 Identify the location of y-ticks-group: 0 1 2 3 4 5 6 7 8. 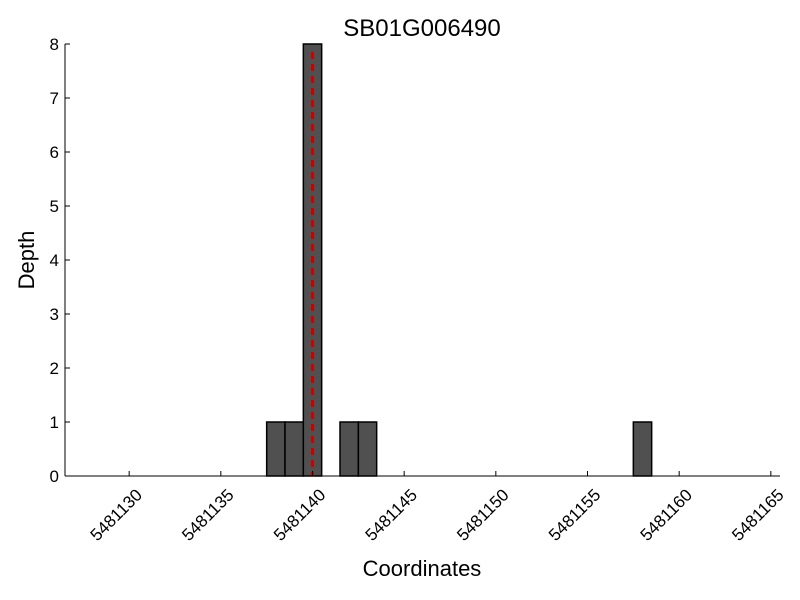
(60, 260).